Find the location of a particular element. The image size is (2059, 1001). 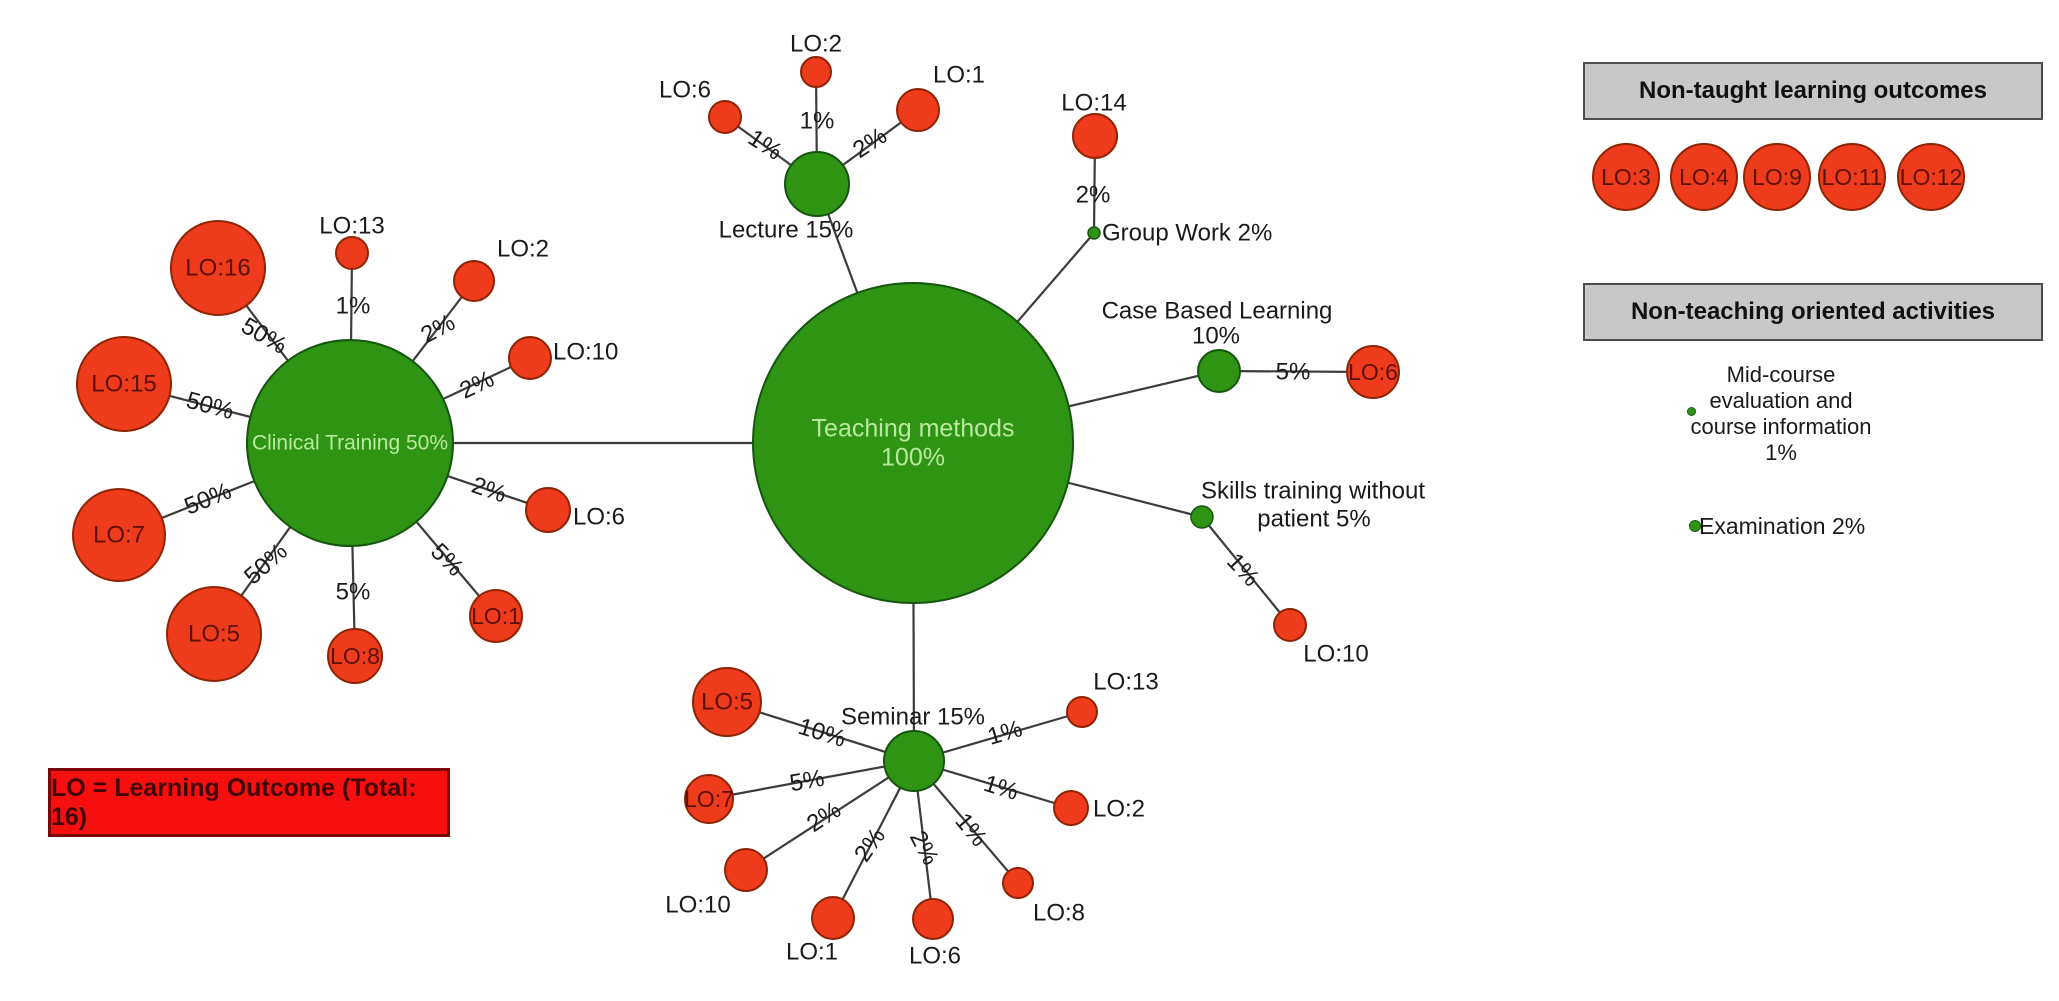

node-cl6 is located at coordinates (548, 510).